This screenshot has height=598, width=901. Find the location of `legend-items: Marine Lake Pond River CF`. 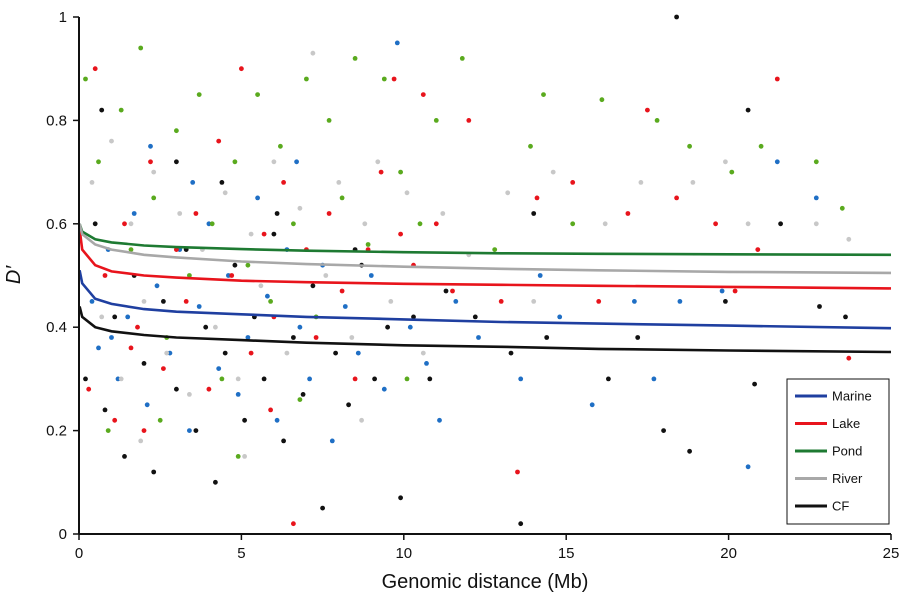

legend-items: Marine Lake Pond River CF is located at coordinates (833, 451).